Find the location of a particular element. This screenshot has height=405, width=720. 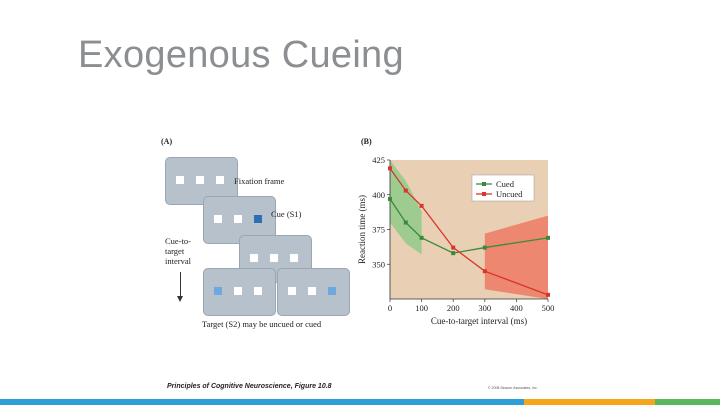

target-frame-uncued is located at coordinates (239, 292).